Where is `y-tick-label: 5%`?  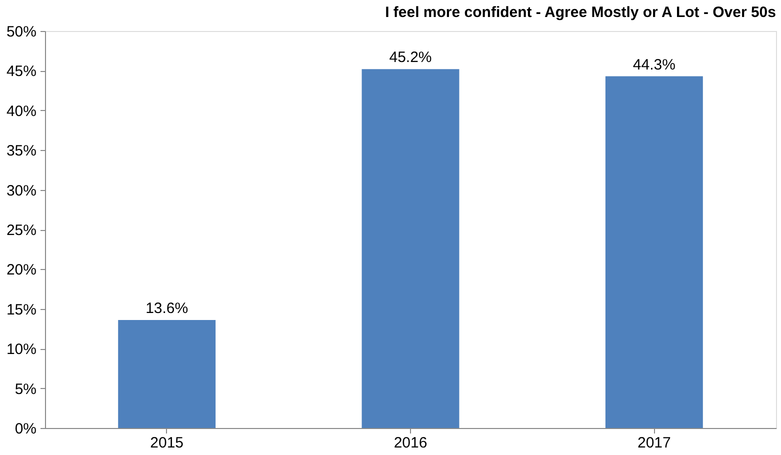 y-tick-label: 5% is located at coordinates (25, 389).